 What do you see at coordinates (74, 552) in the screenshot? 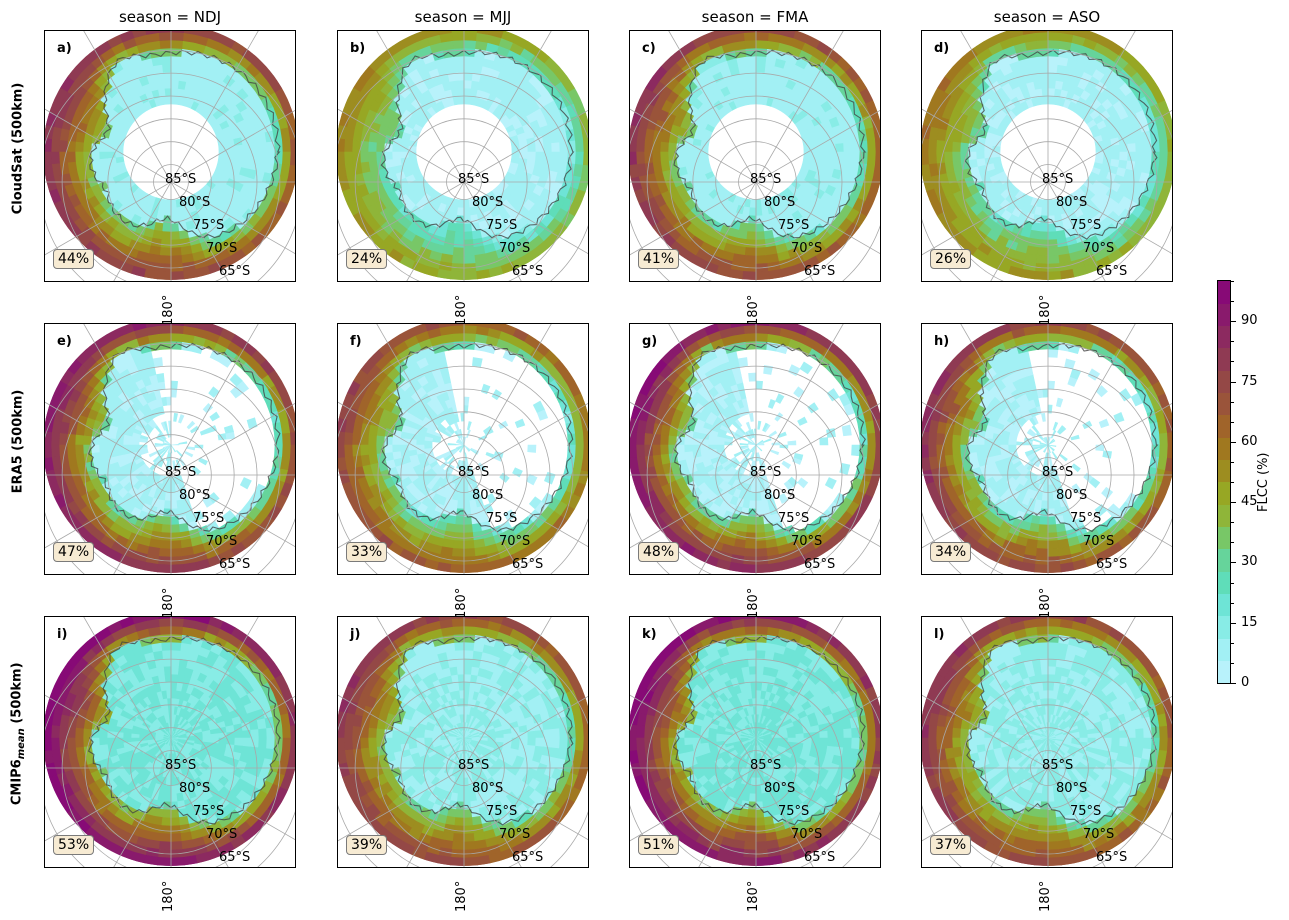
I see `mean-value-box: 47%` at bounding box center [74, 552].